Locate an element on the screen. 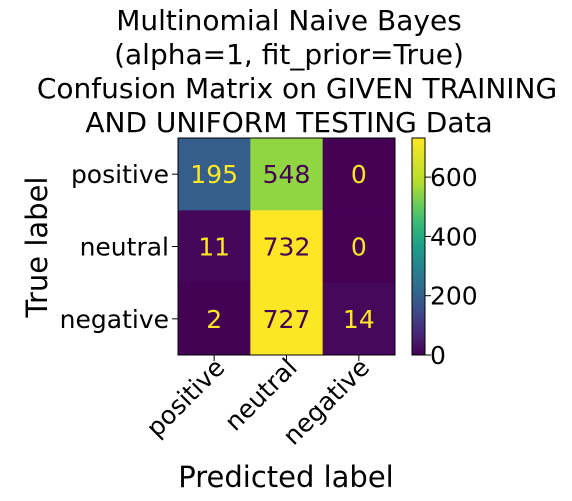 The width and height of the screenshot is (572, 501). cell-value-r0-c0: 195 is located at coordinates (214, 174).